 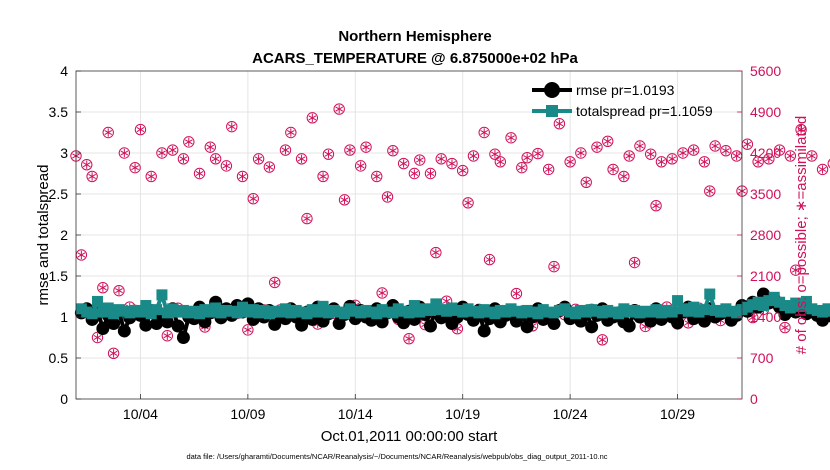 I want to click on y-left-tick-label: 2, so click(x=64, y=235).